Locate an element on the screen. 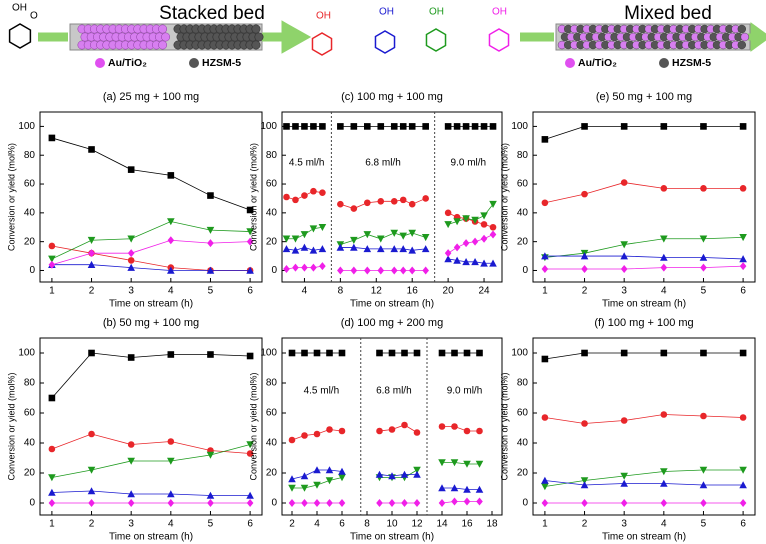 The image size is (766, 544). y-tick-label: 20 is located at coordinates (30, 241).